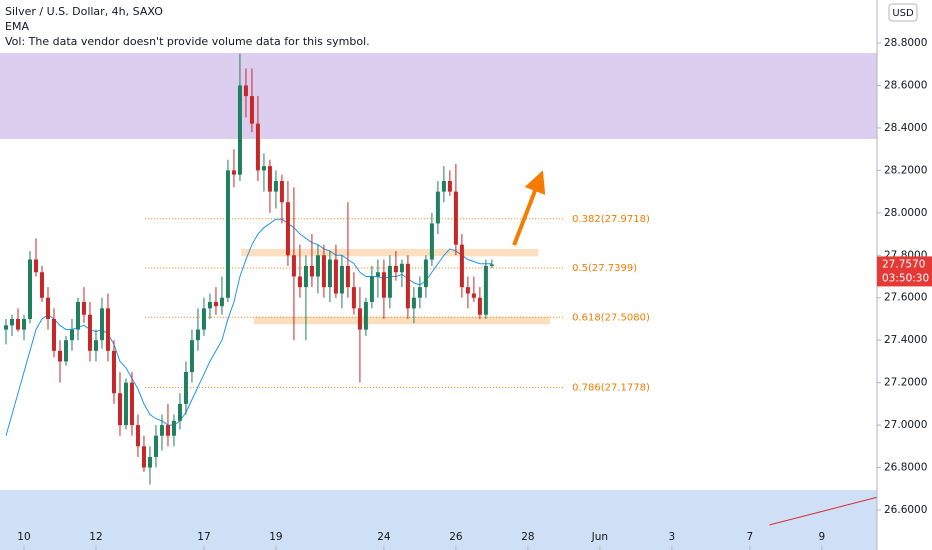 This screenshot has width=932, height=550. I want to click on y-tick-label: 28.2000, so click(905, 170).